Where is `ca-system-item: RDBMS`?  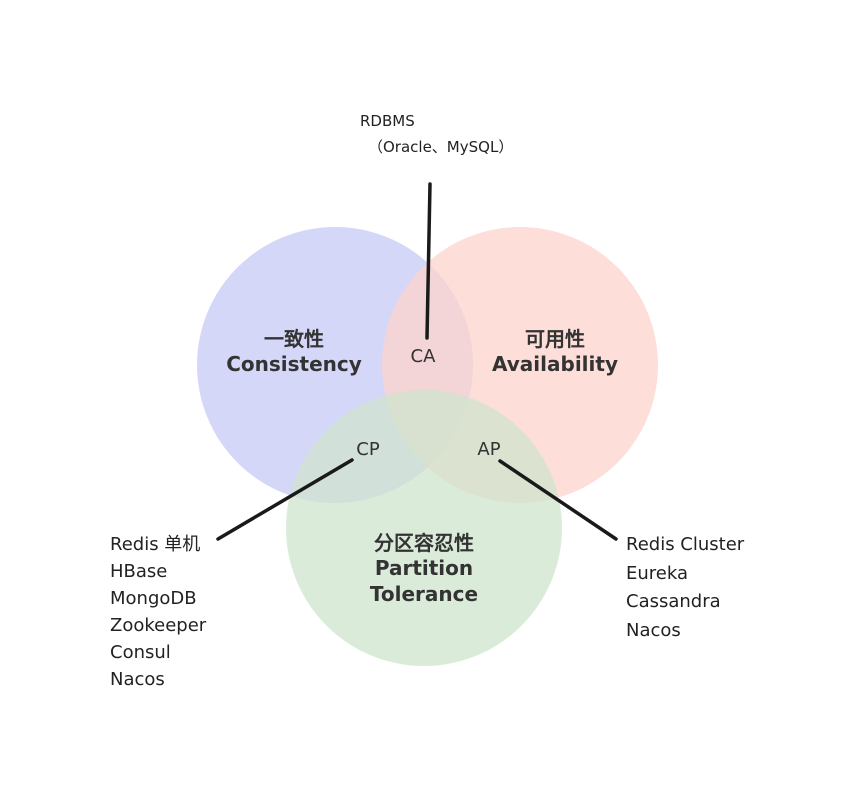 ca-system-item: RDBMS is located at coordinates (387, 121).